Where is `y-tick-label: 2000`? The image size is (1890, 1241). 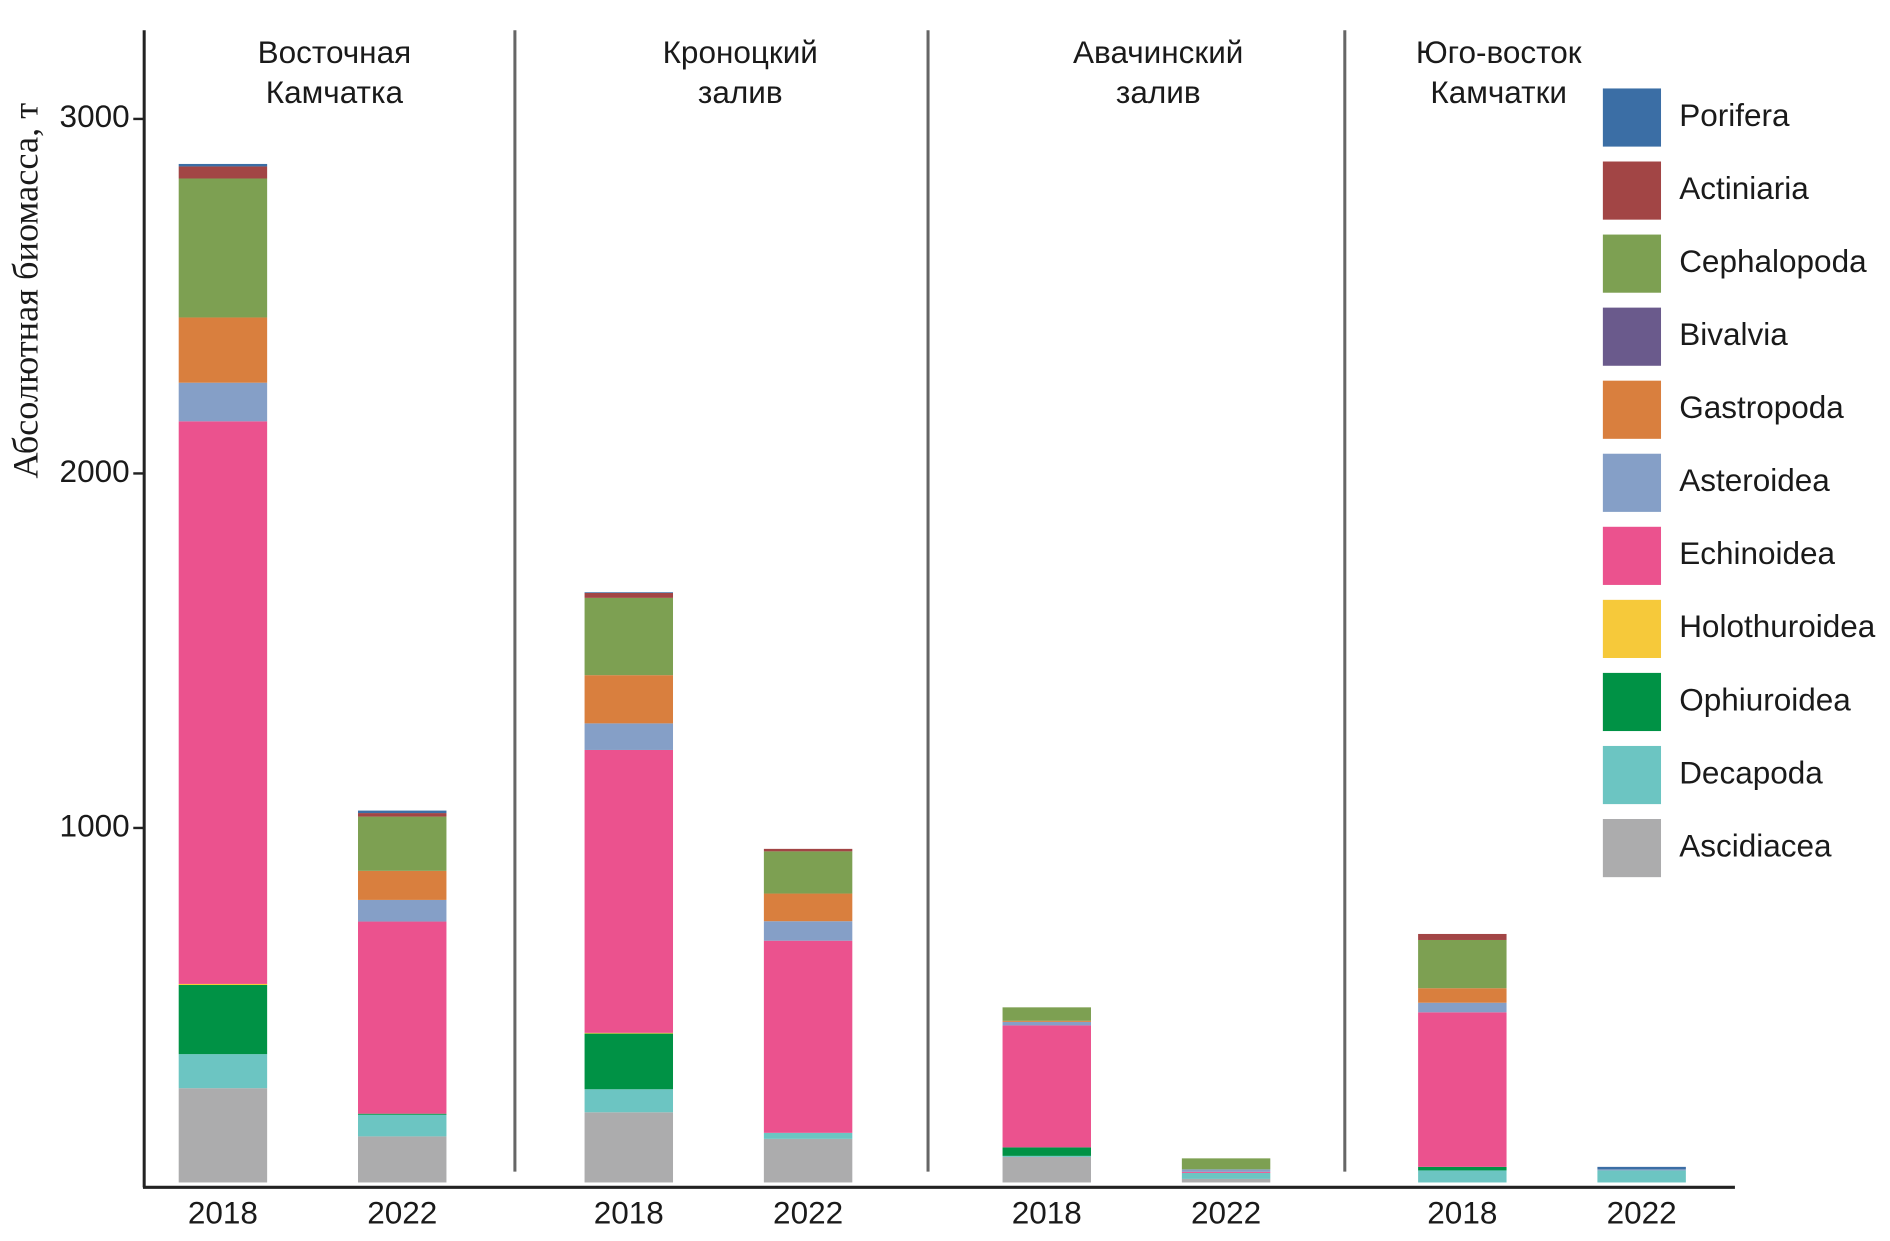 y-tick-label: 2000 is located at coordinates (95, 471).